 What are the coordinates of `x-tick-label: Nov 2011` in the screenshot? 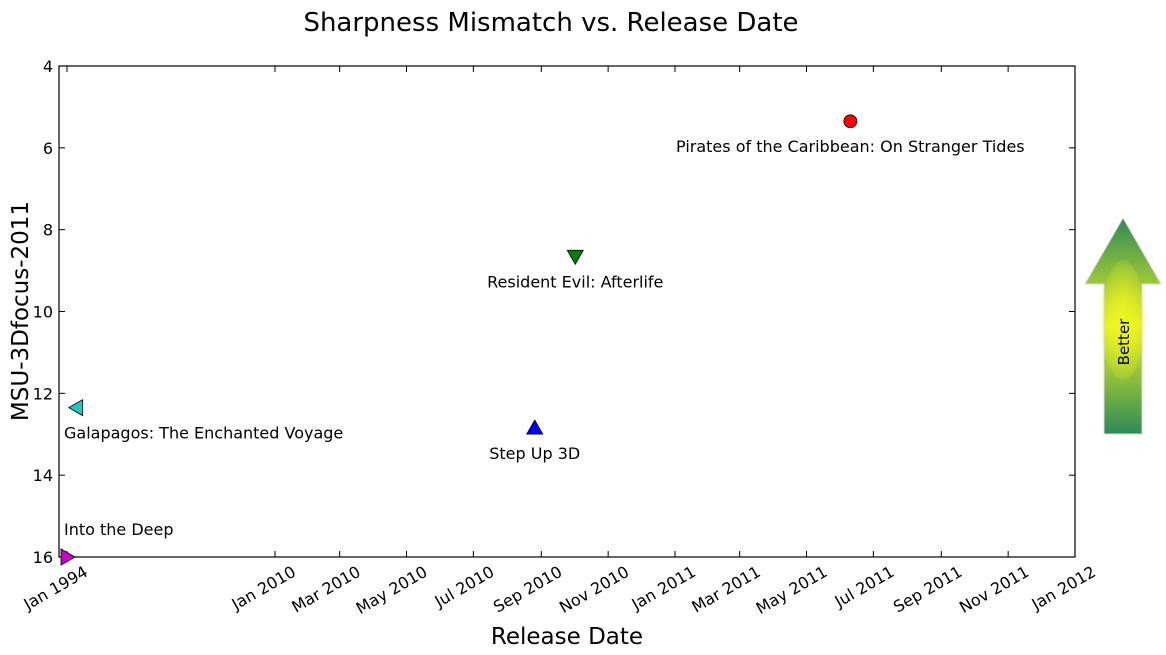 It's located at (994, 589).